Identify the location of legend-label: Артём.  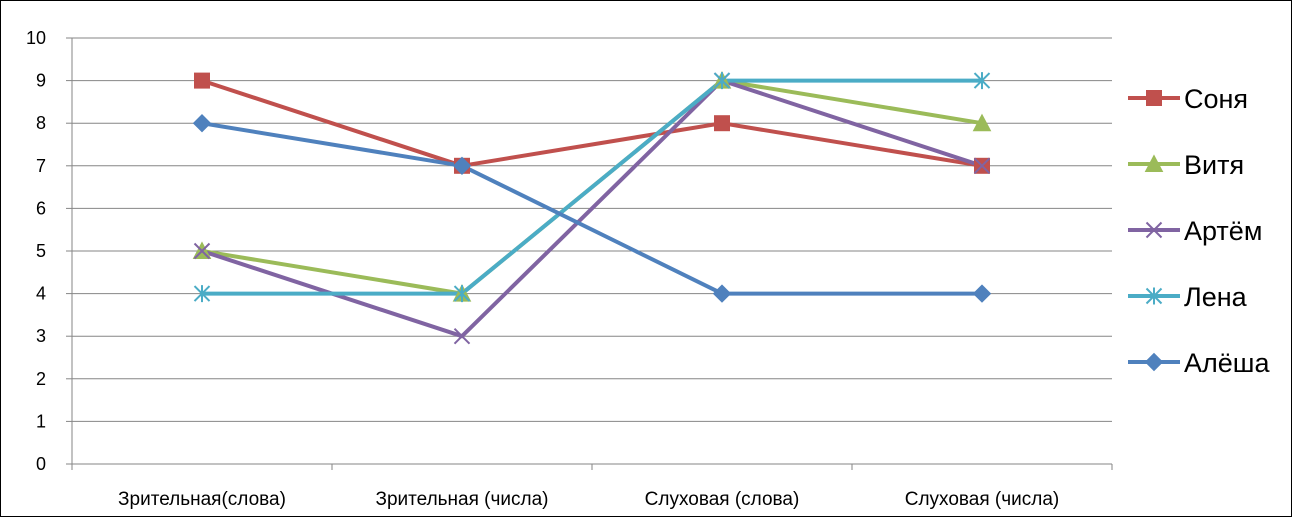
(1223, 231).